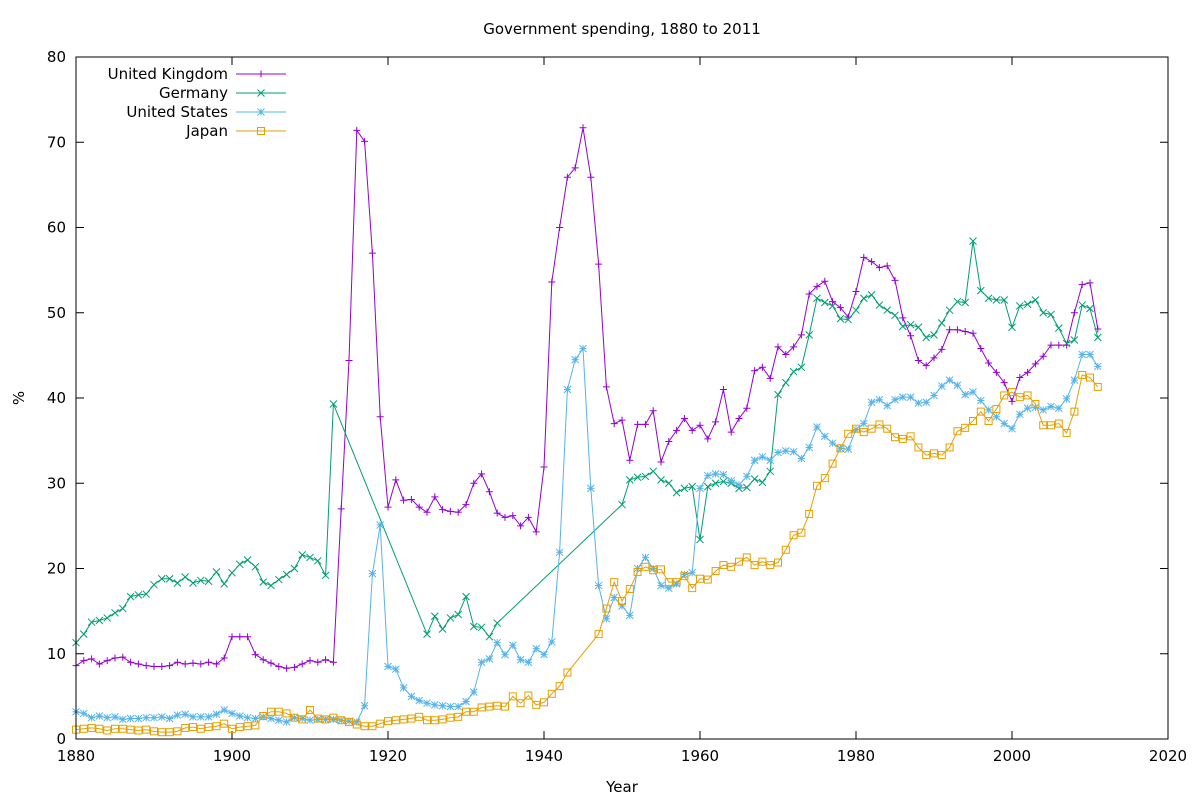 The width and height of the screenshot is (1200, 800). I want to click on legend-entry-germany: Germany, so click(222, 93).